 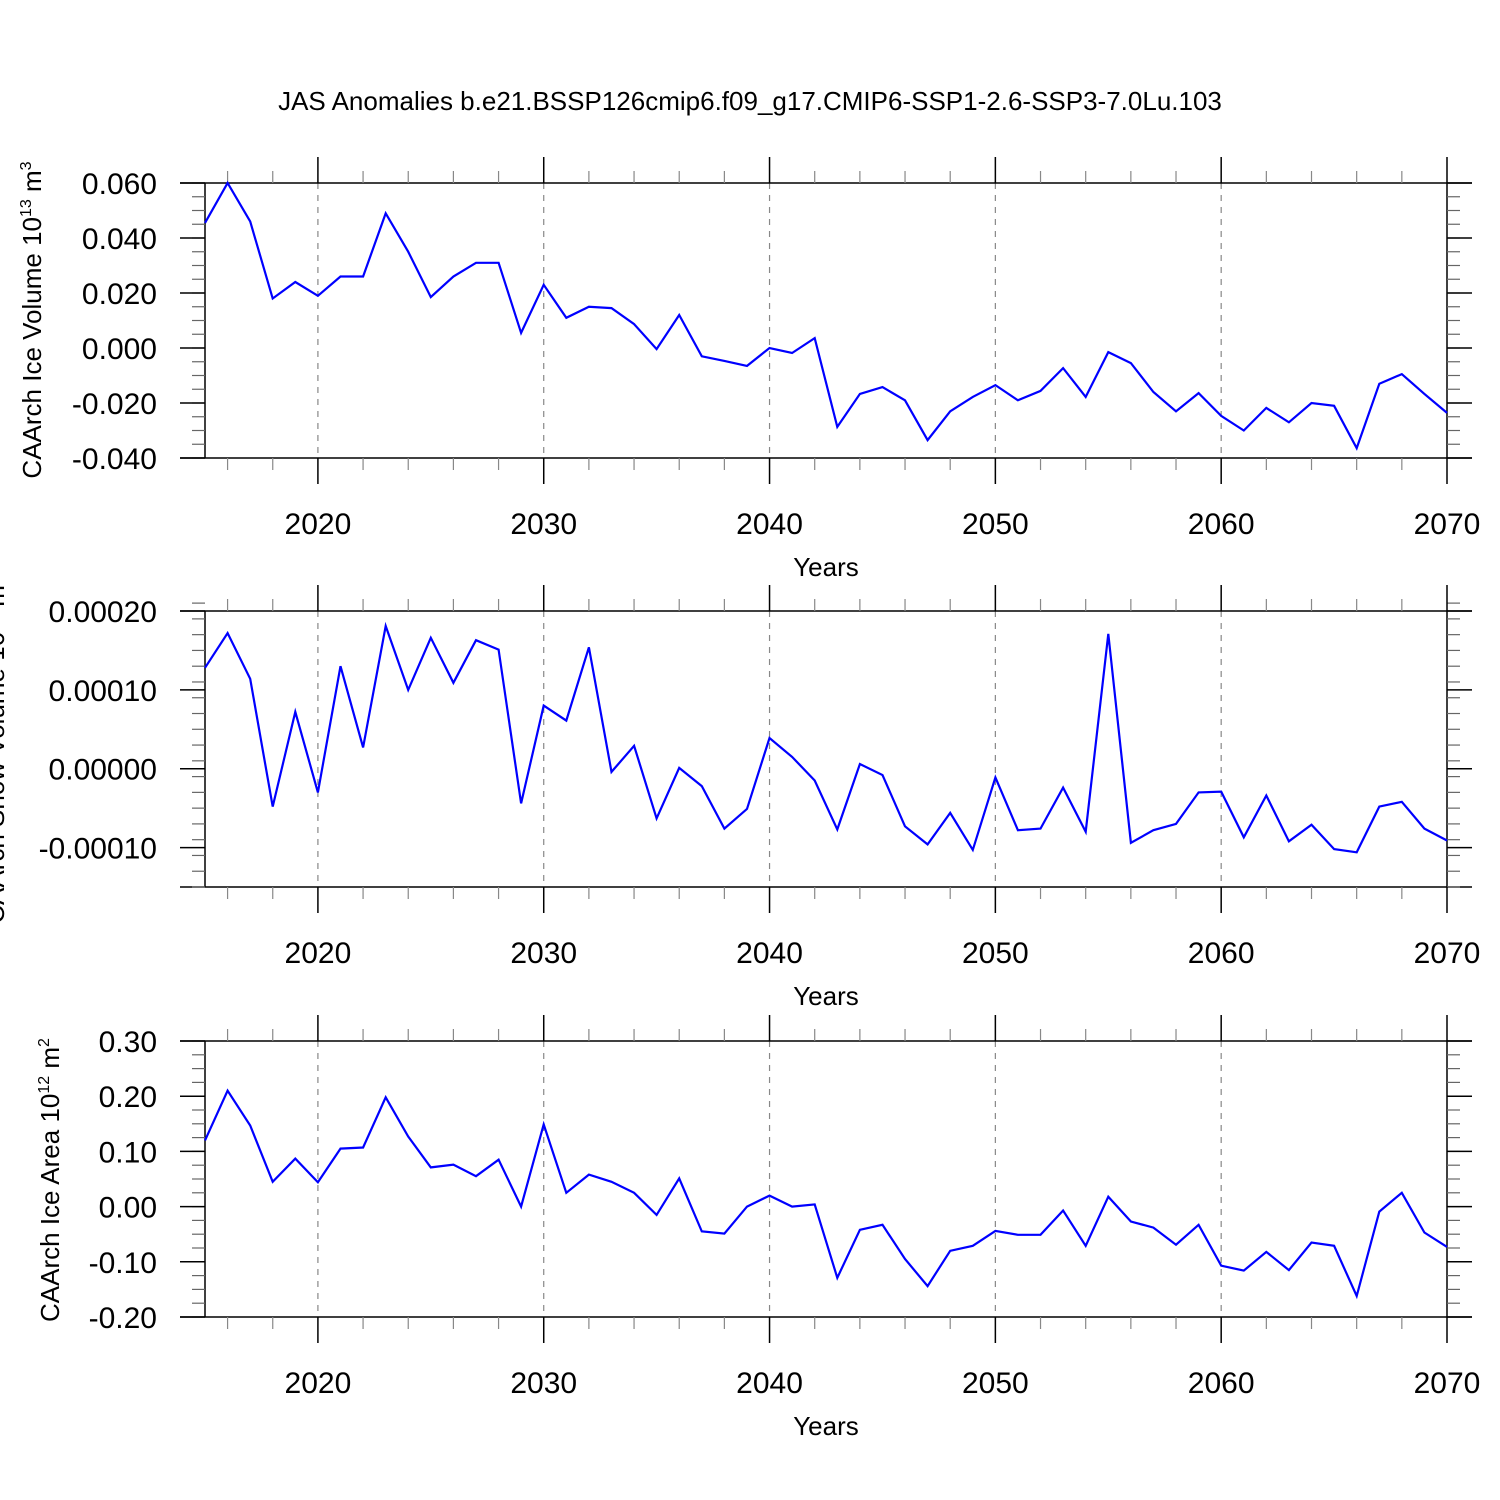 I want to click on y-tick-label: 0.040, so click(x=119, y=239).